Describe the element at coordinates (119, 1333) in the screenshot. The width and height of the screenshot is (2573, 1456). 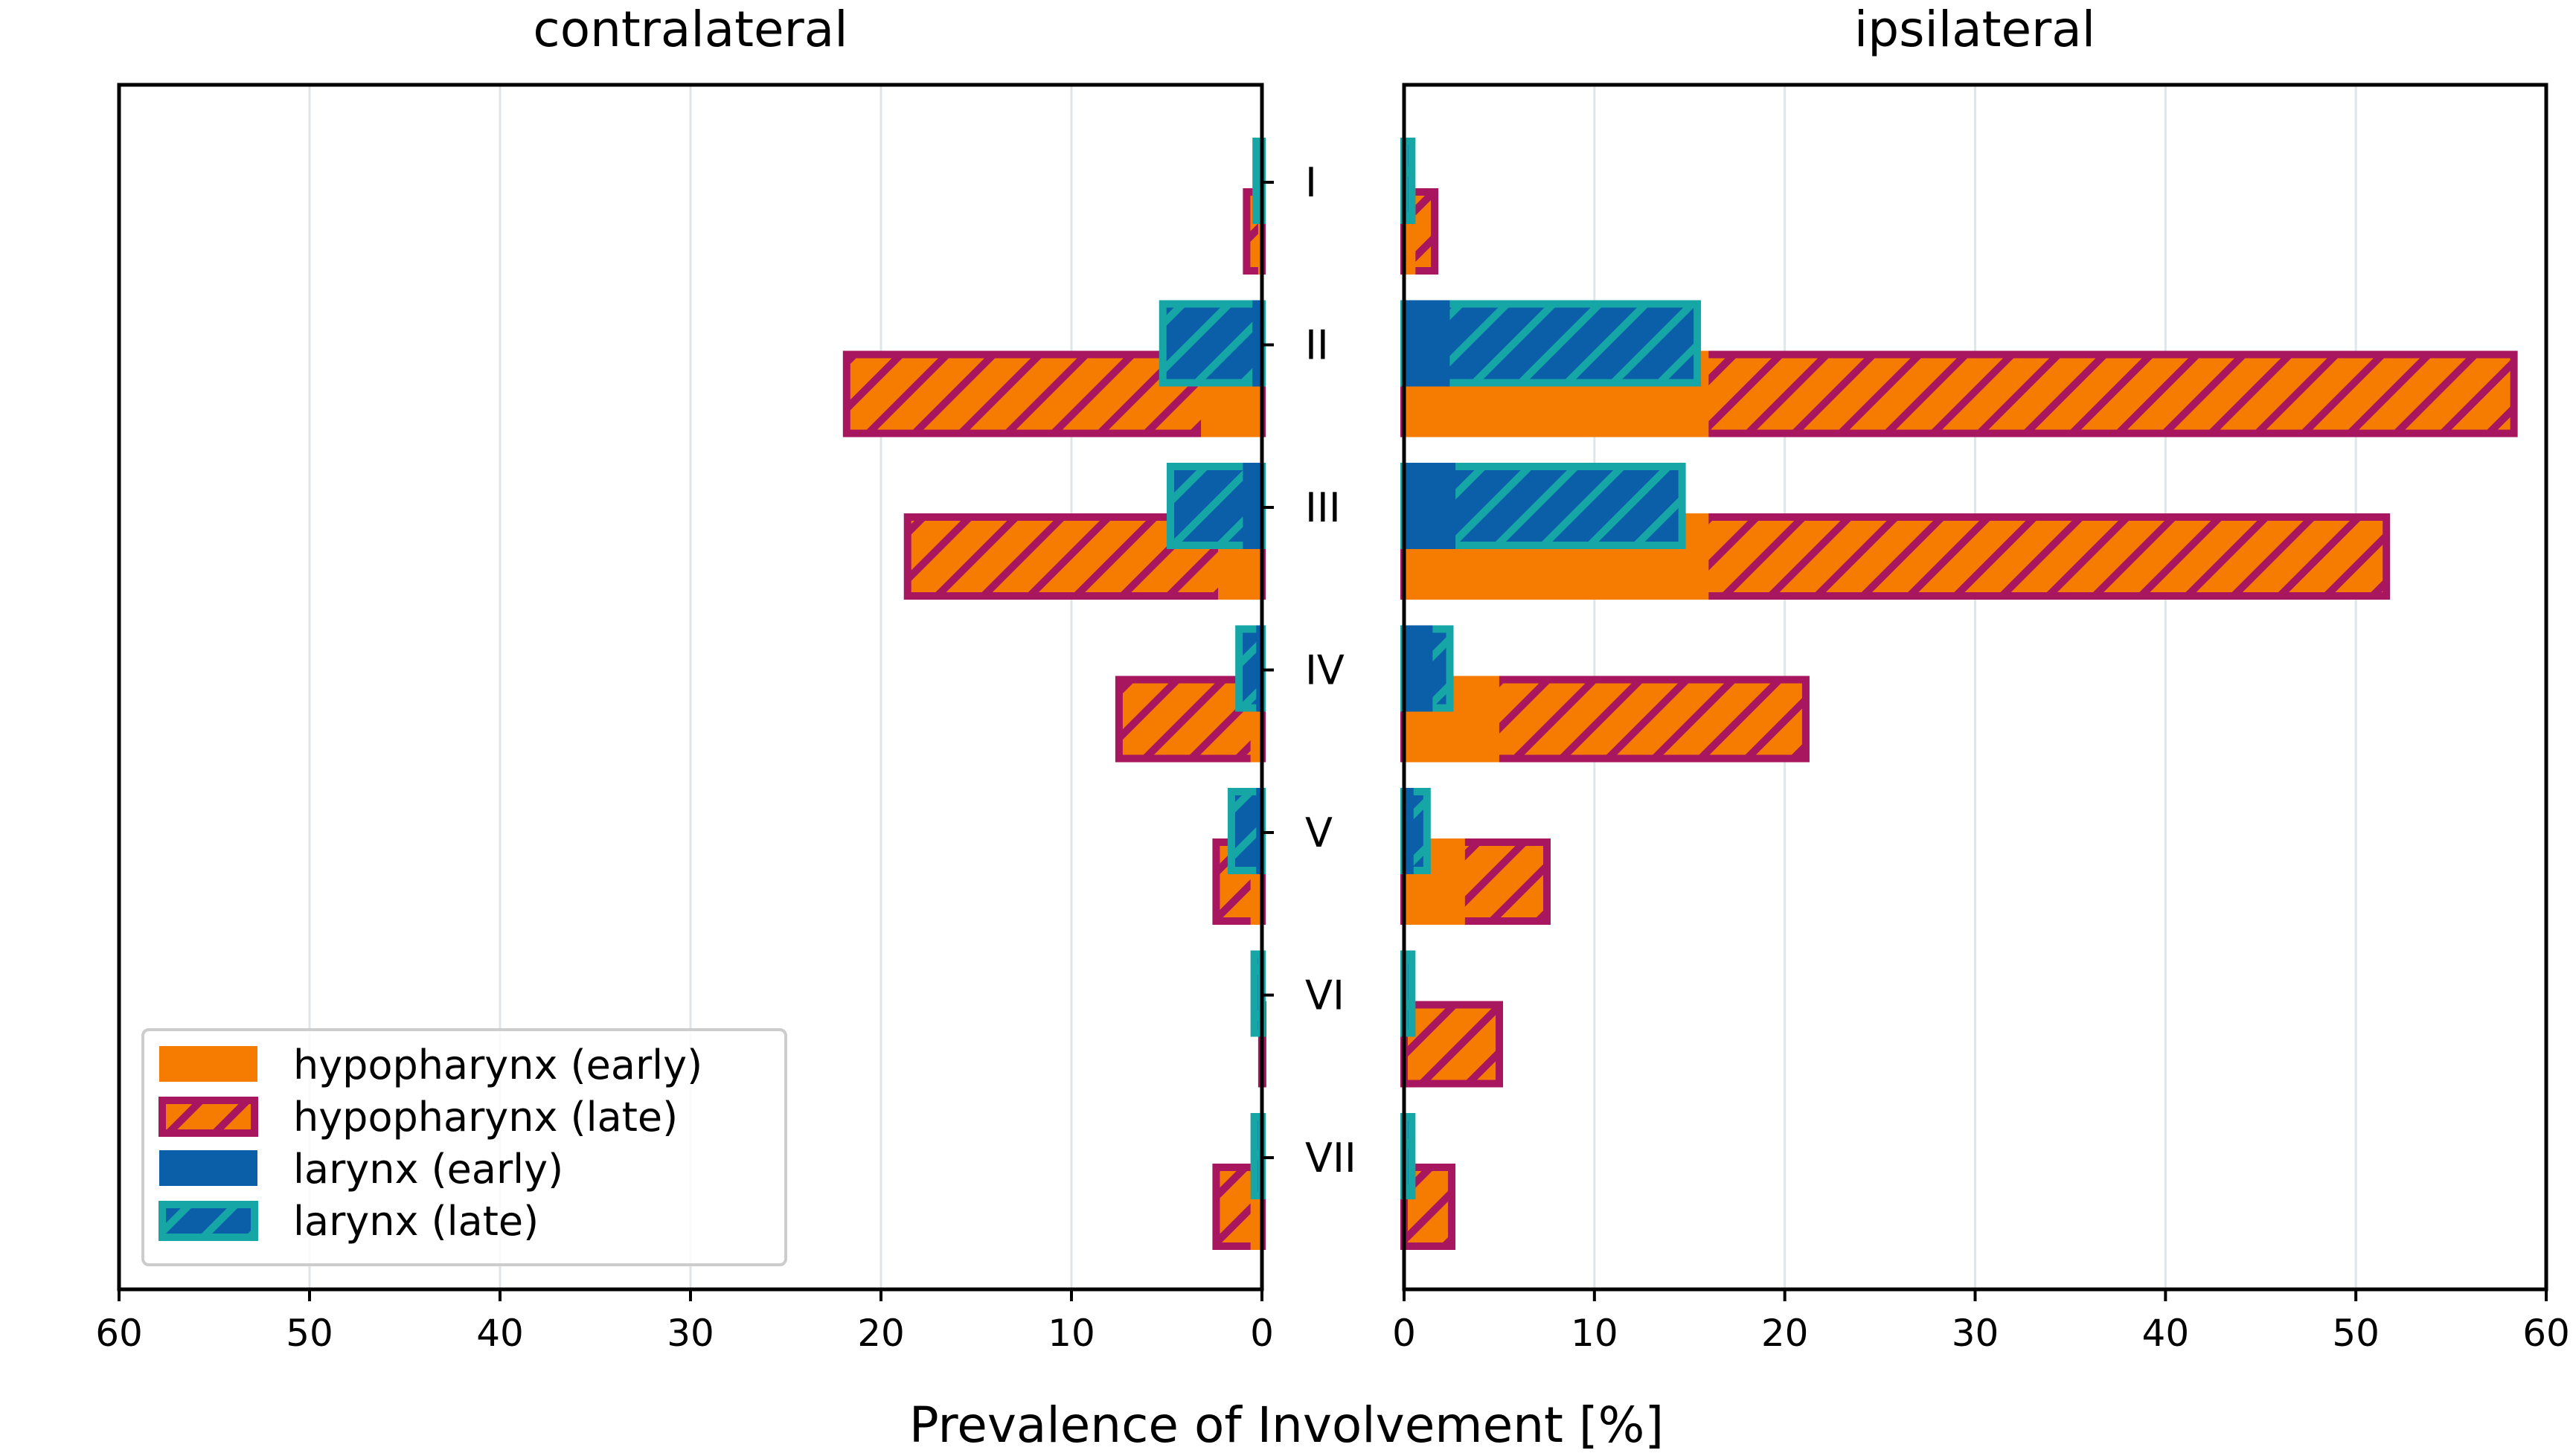
I see `x-tick-label-contralateral: 60` at that location.